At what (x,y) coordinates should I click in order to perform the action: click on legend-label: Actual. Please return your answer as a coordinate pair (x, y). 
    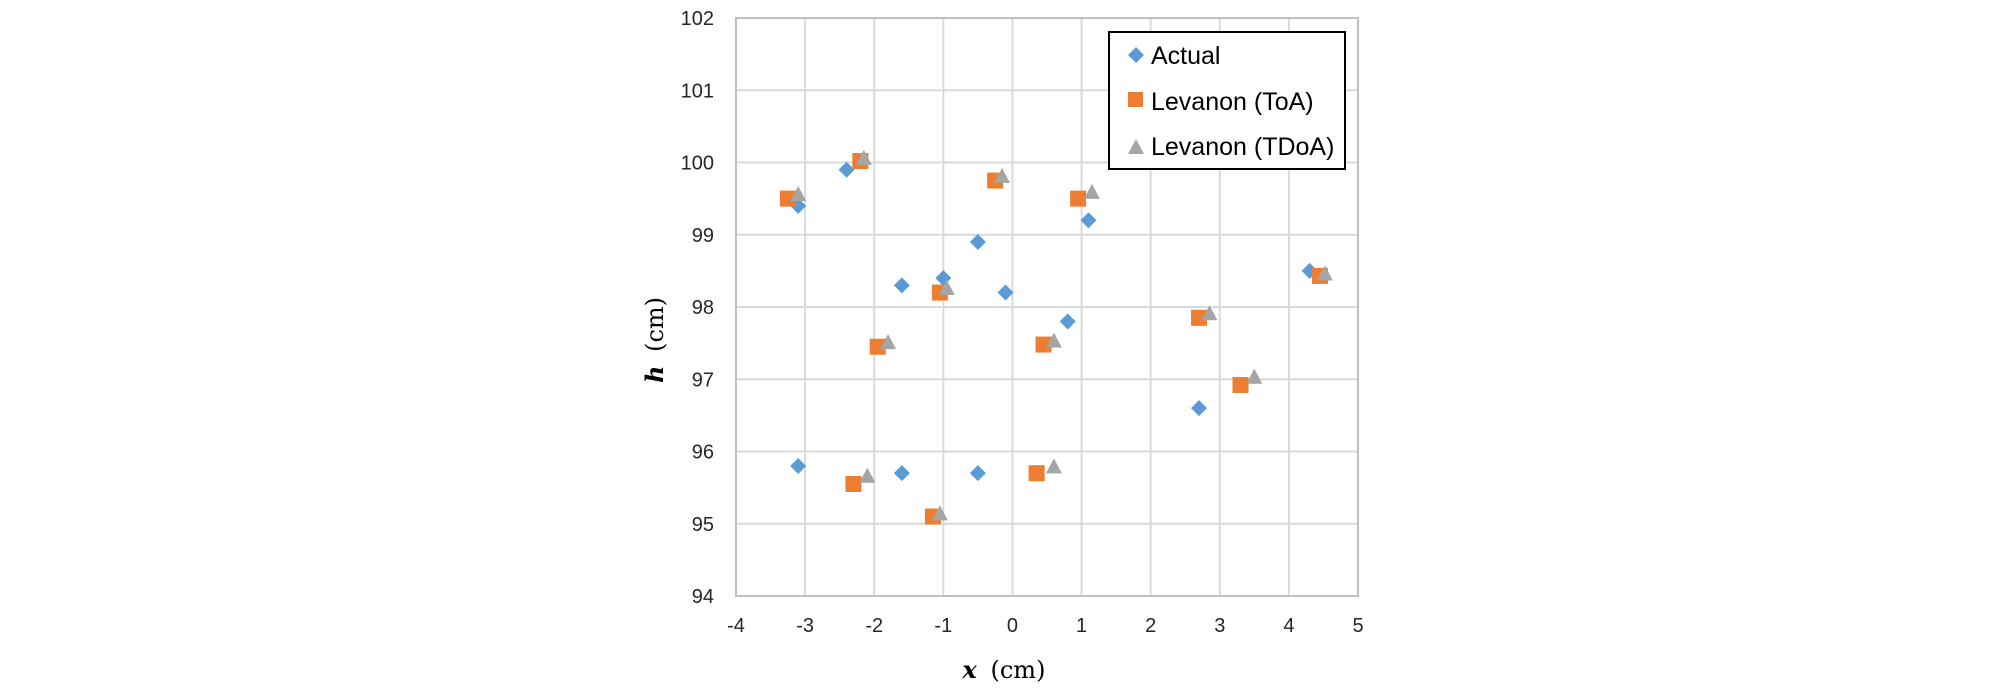
    Looking at the image, I should click on (1185, 56).